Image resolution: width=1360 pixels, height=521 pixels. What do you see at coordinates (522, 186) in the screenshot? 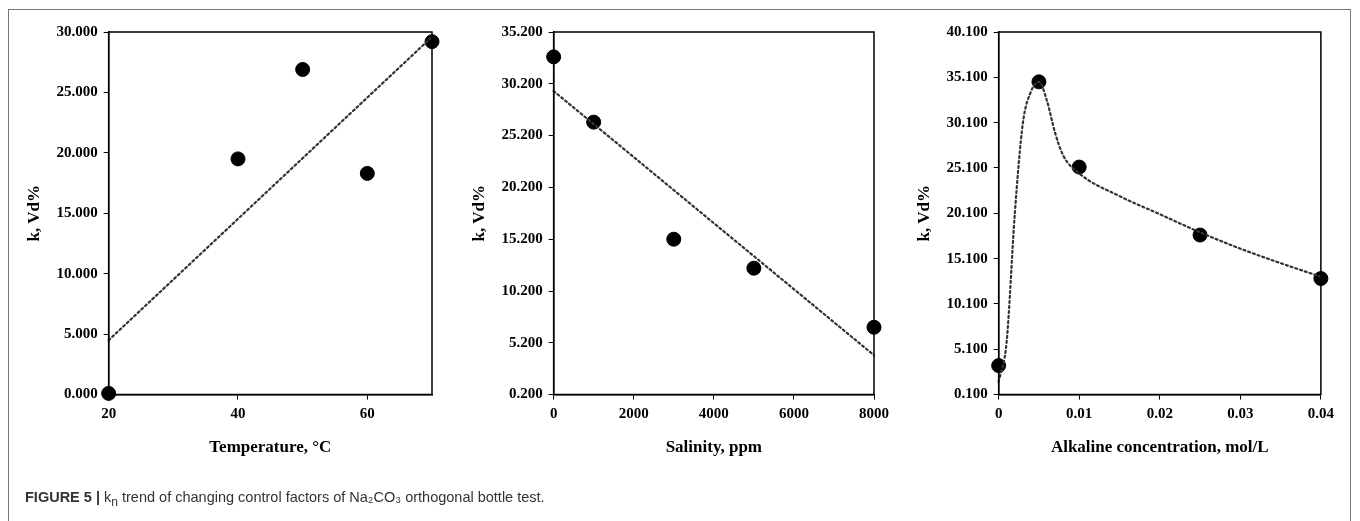
I see `y-tick-label: 20.200` at bounding box center [522, 186].